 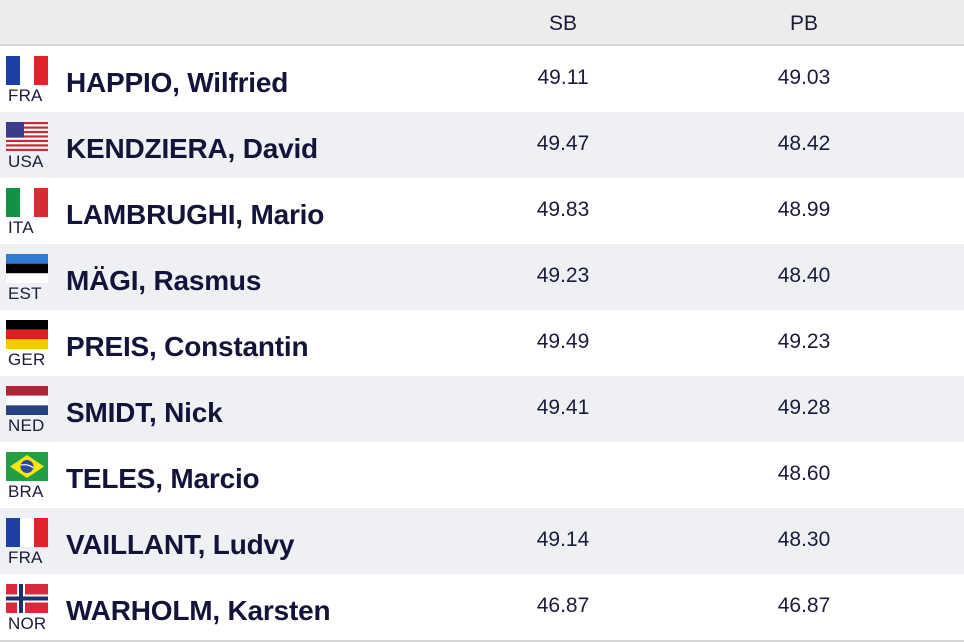 What do you see at coordinates (198, 610) in the screenshot?
I see `athlete-name: WARHOLM, Karsten` at bounding box center [198, 610].